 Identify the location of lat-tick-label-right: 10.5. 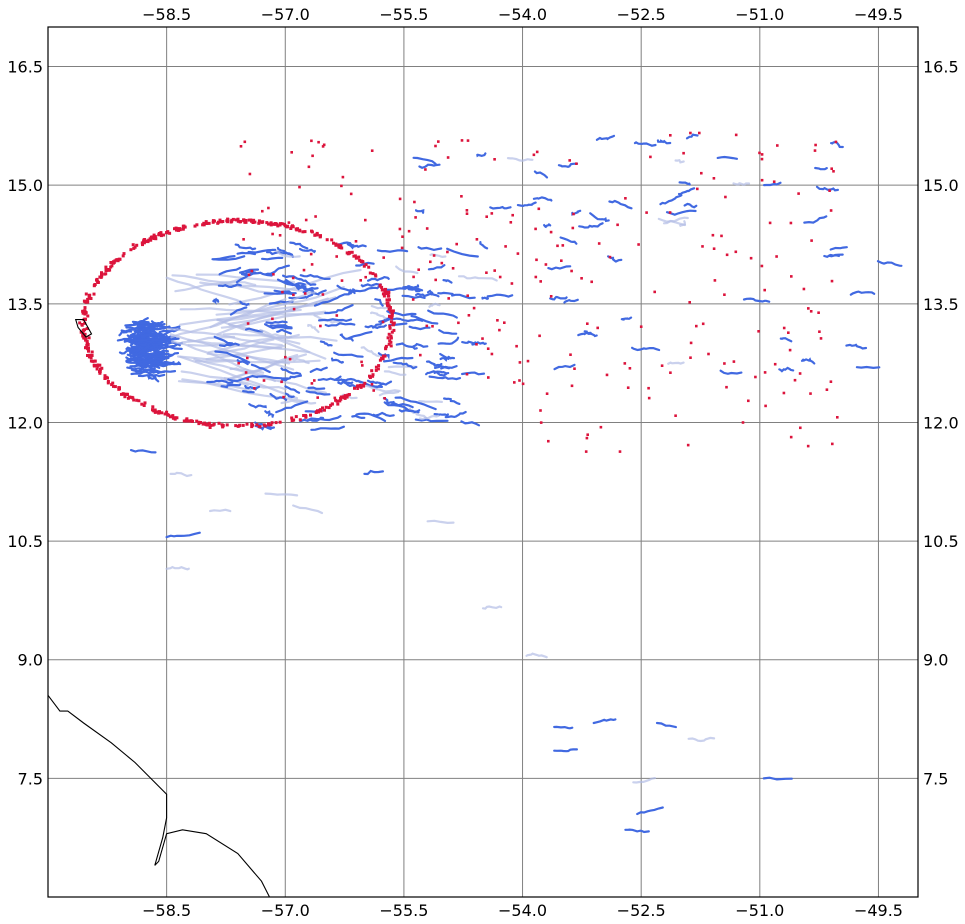
(941, 541).